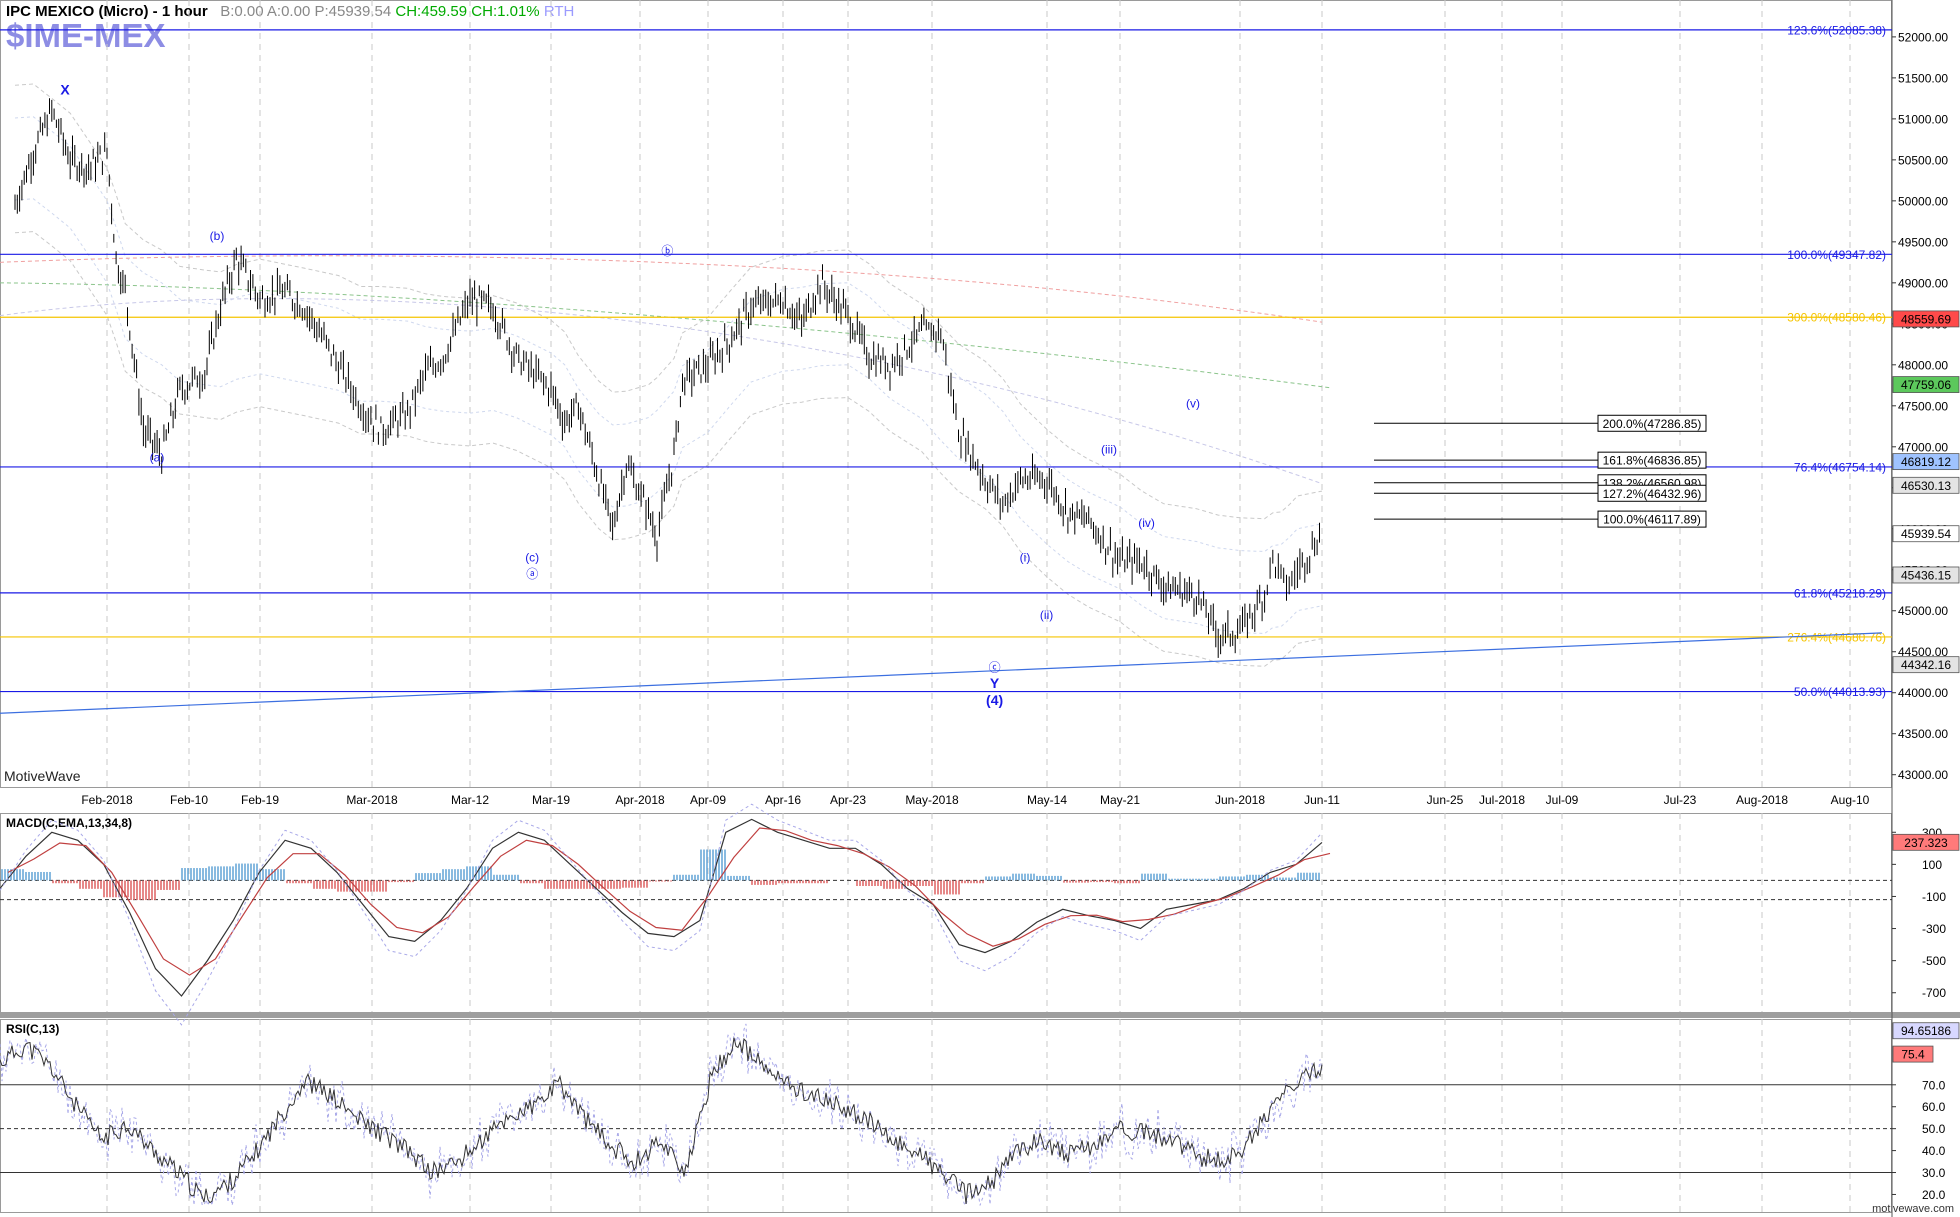 This screenshot has width=1960, height=1217. Describe the element at coordinates (217, 236) in the screenshot. I see `wave-label-1: (b)` at that location.